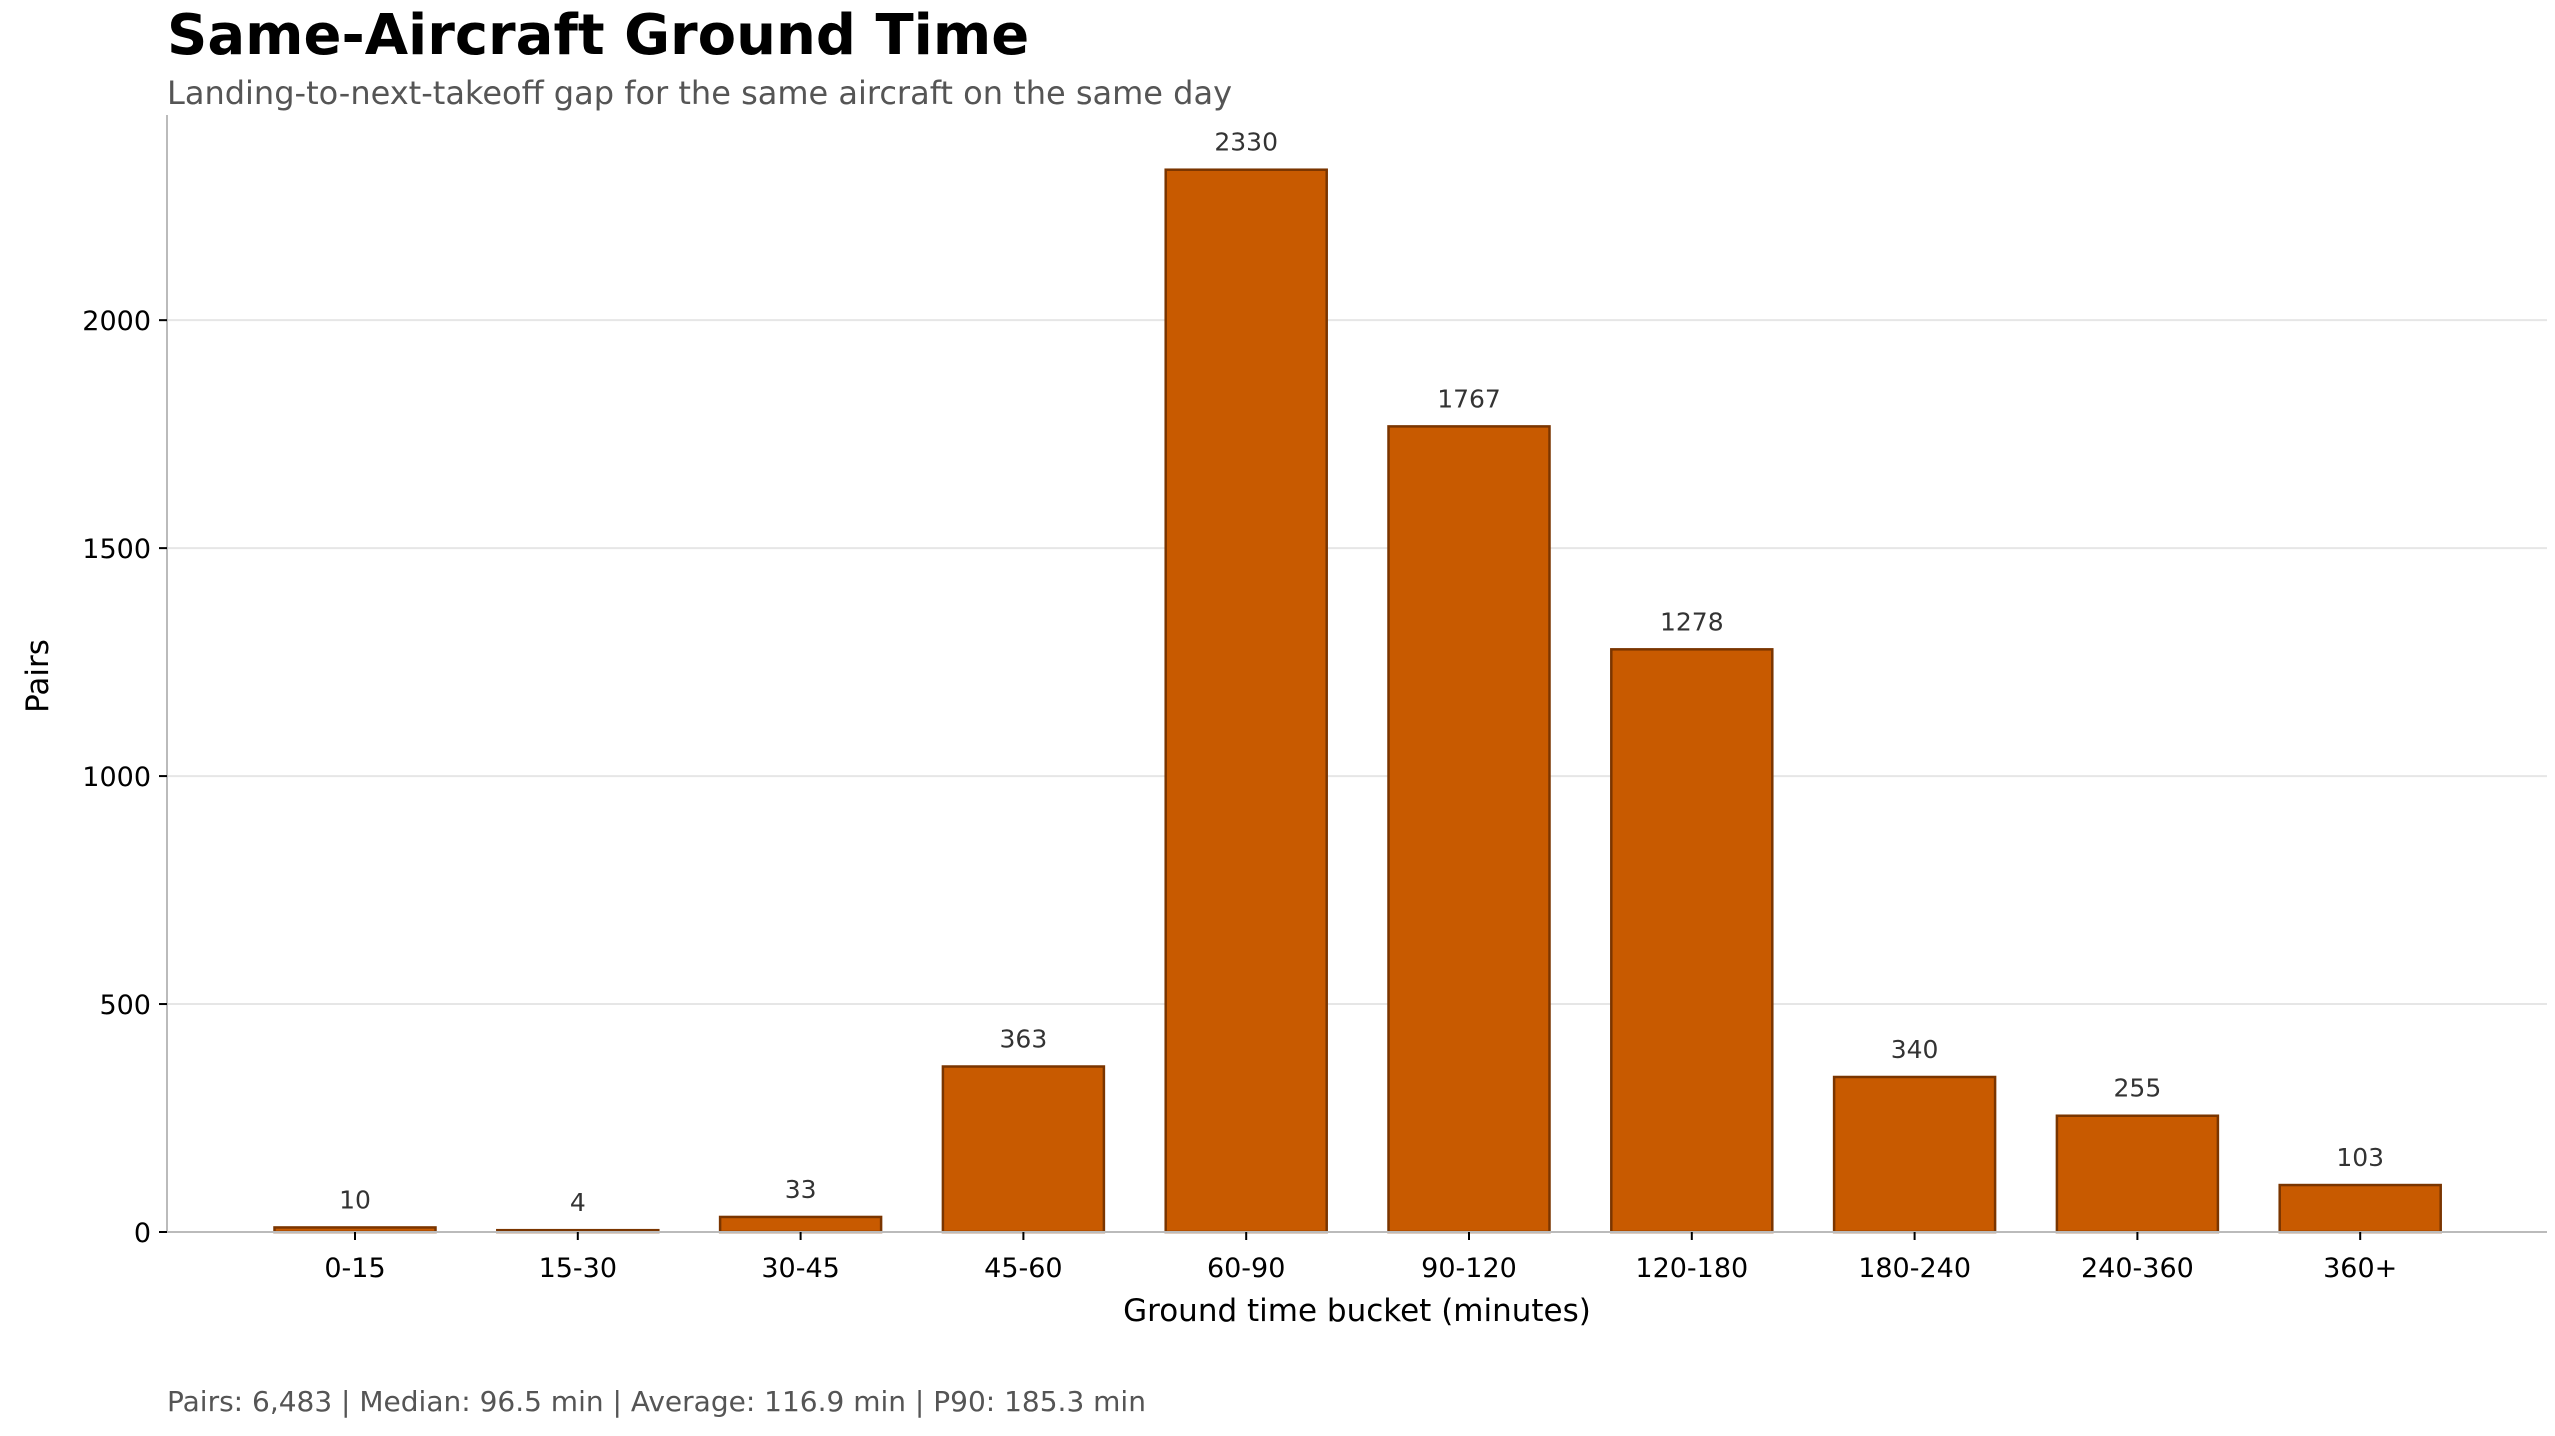 The image size is (2555, 1436). Describe the element at coordinates (1469, 1268) in the screenshot. I see `x-tick-label: 90-120` at that location.